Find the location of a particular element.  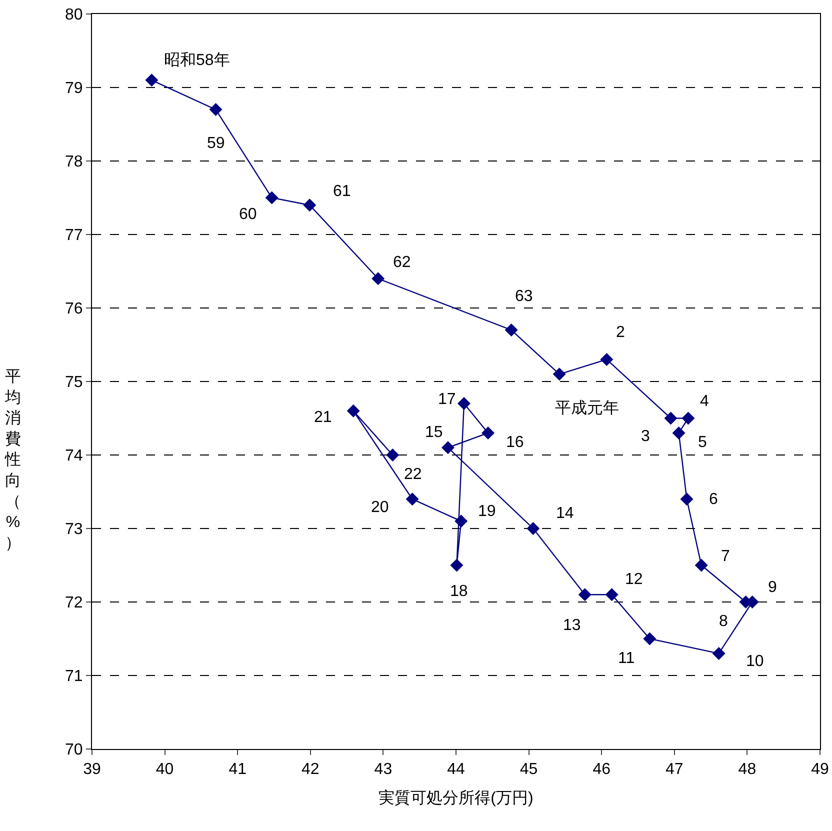

x-axis-title: 実質可処分所得(万円) is located at coordinates (456, 797).